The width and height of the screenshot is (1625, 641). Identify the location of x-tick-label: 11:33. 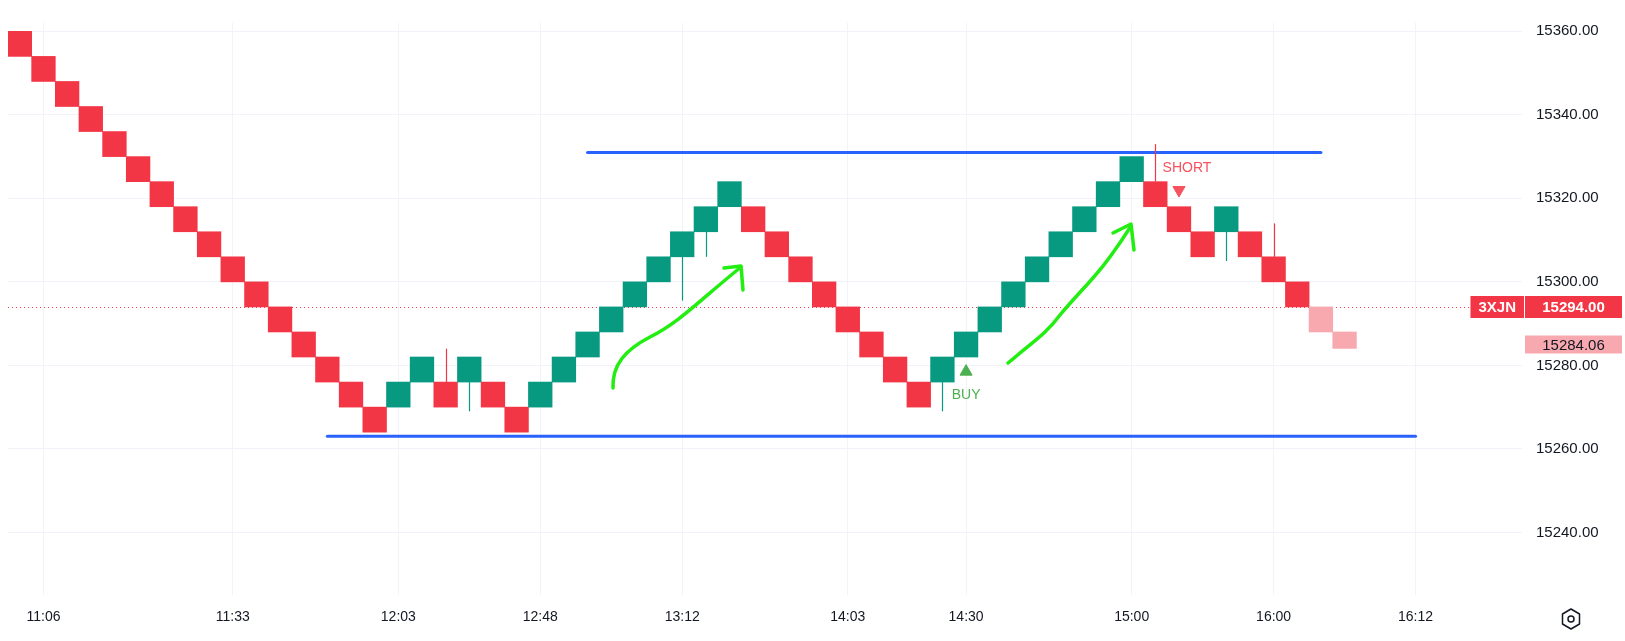
(232, 616).